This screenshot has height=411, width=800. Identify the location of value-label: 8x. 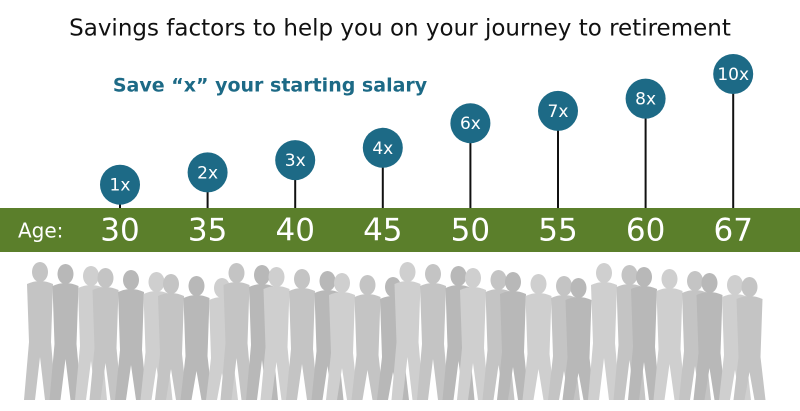
(645, 100).